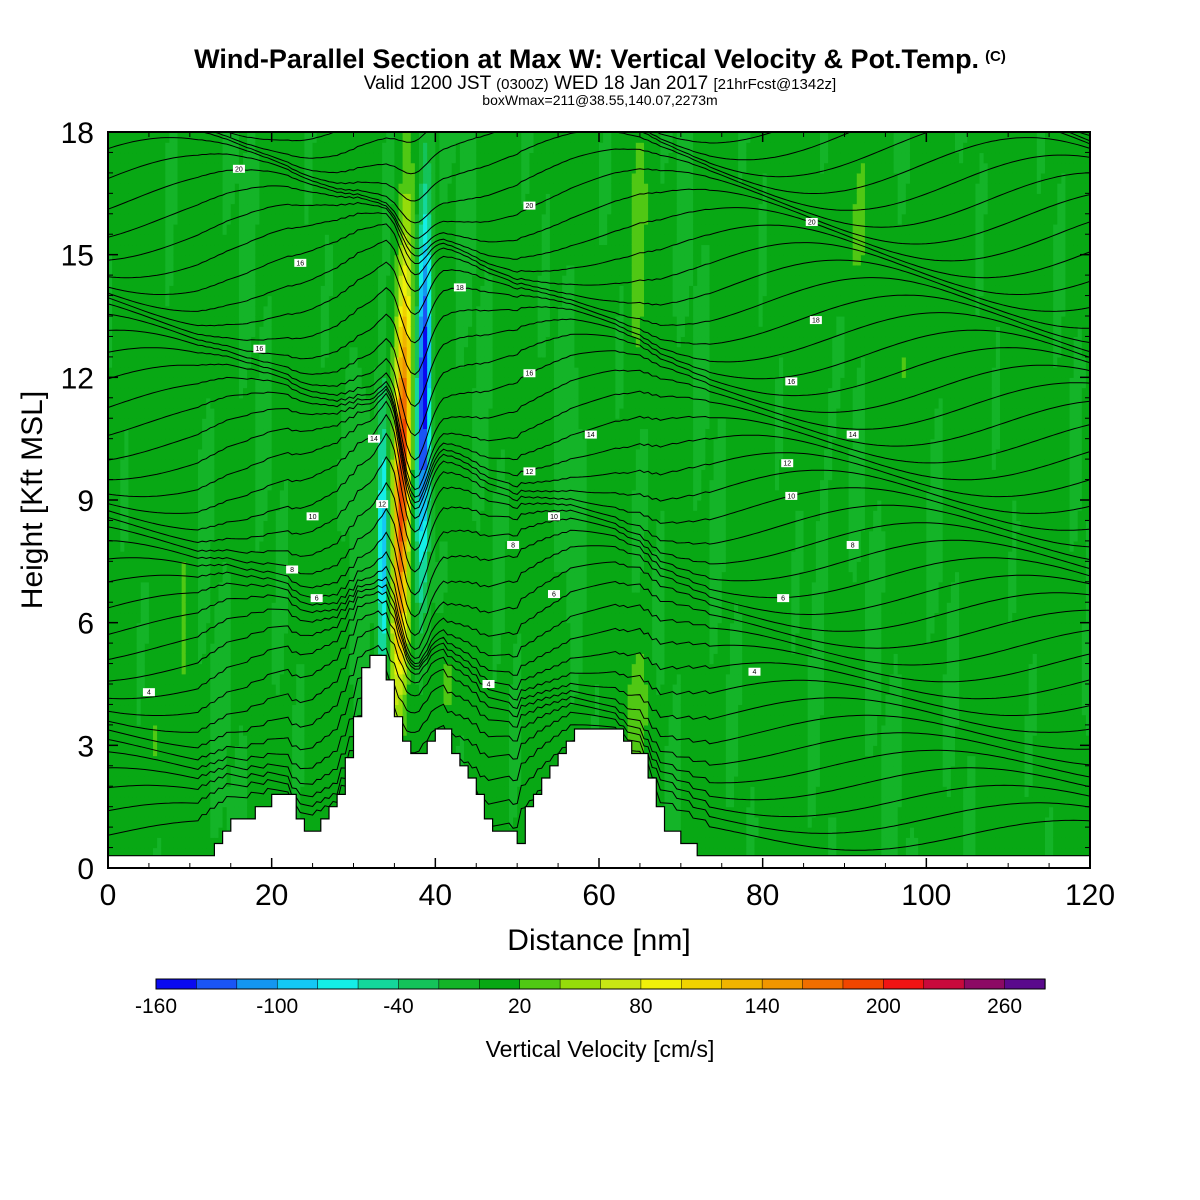  Describe the element at coordinates (519, 1006) in the screenshot. I see `colorbar-tick-label: 20` at that location.